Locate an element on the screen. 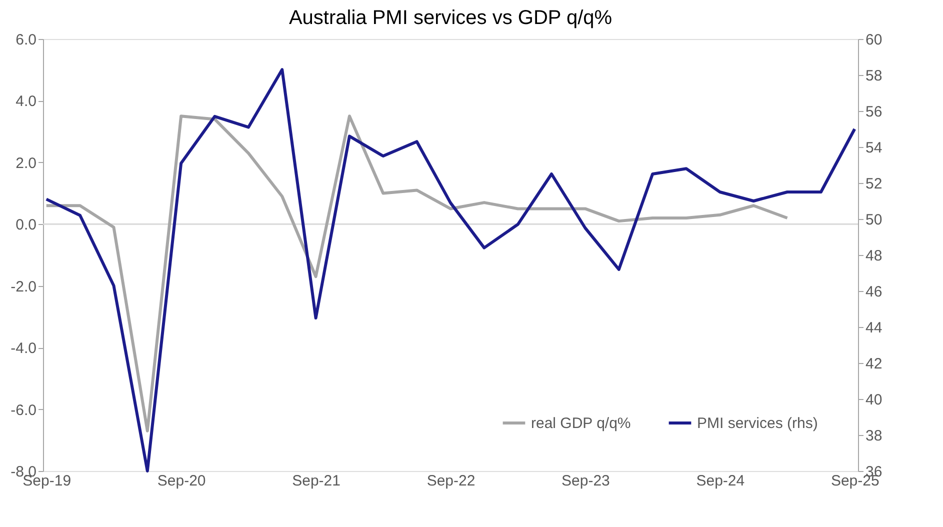  y-tick-label: -4.0 is located at coordinates (23, 349).